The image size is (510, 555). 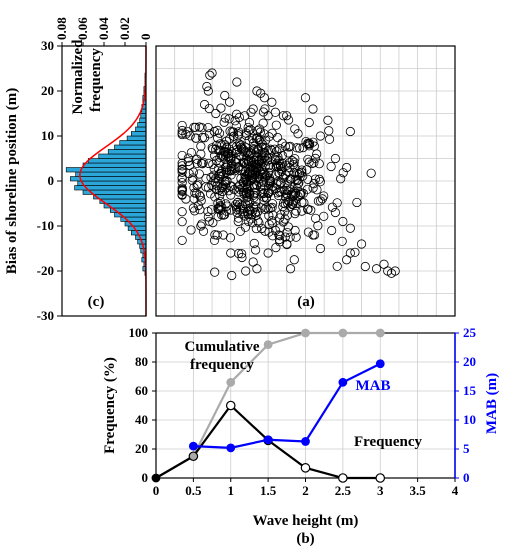 I want to click on series-label: Cumulative, so click(x=222, y=347).